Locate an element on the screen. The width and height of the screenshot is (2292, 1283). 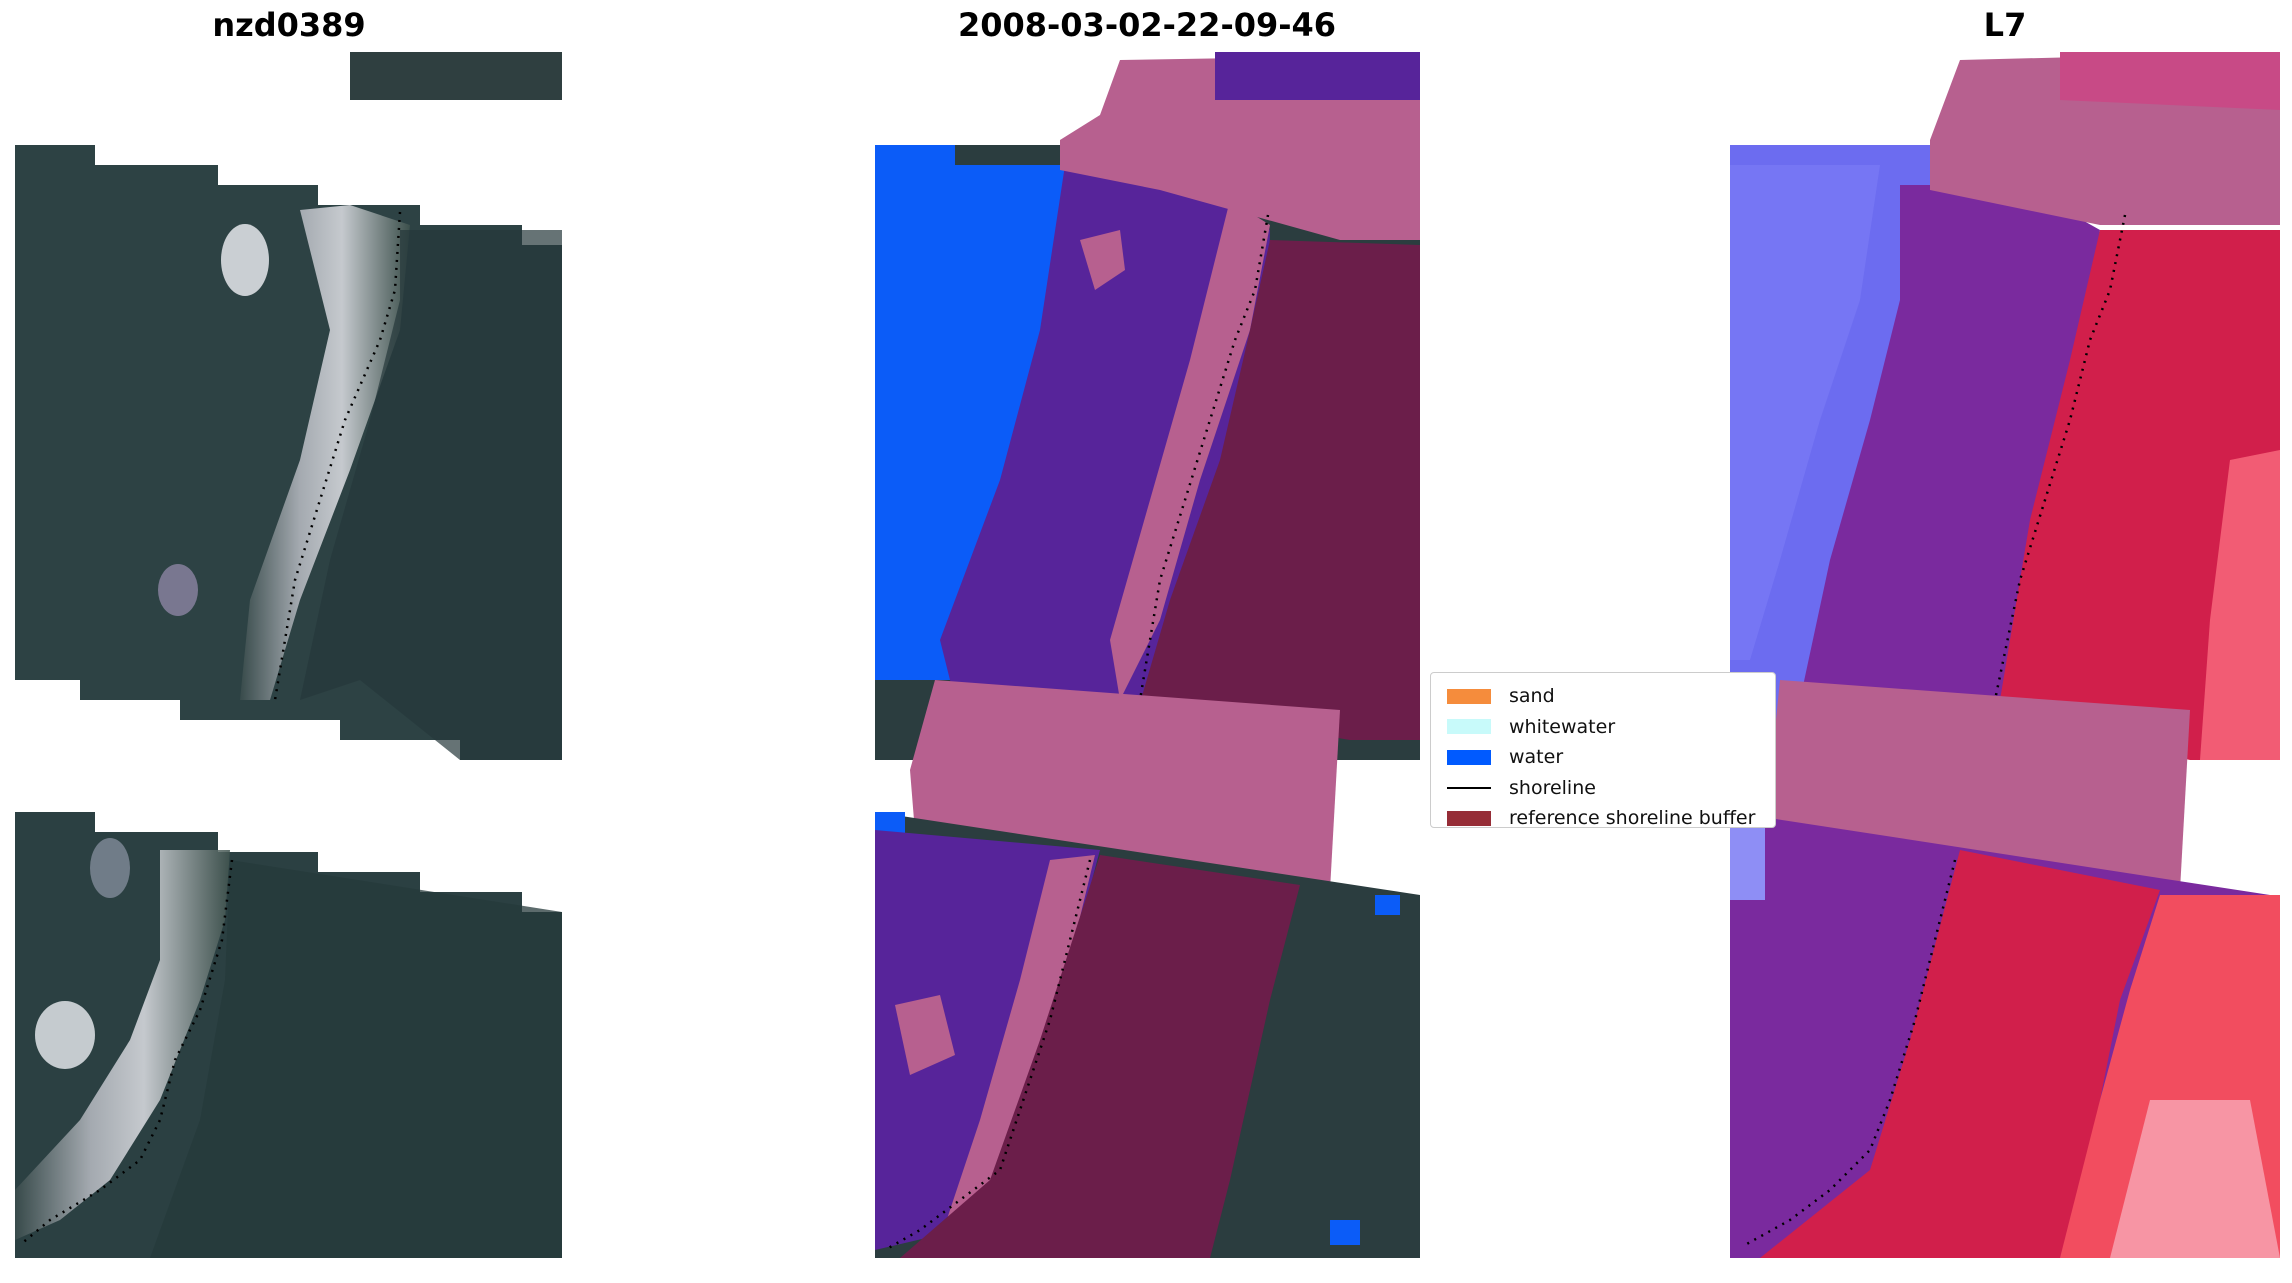
legend-label: reference shoreline buffer is located at coordinates (1632, 818).